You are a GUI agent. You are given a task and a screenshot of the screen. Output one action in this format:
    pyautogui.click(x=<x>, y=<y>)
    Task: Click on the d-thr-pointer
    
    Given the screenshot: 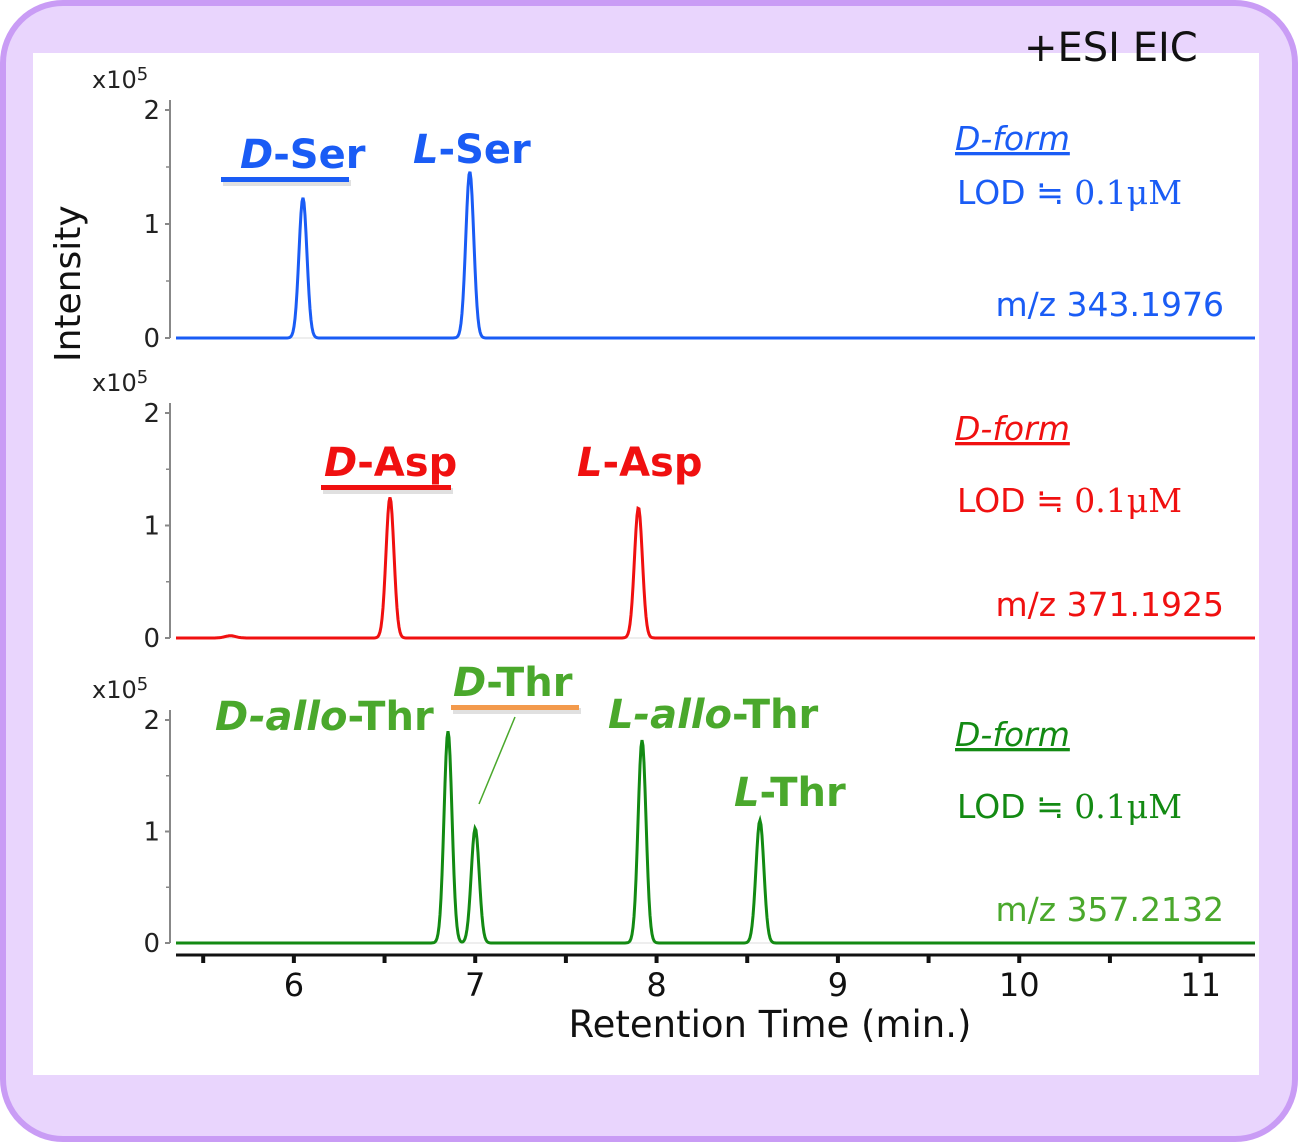 What is the action you would take?
    pyautogui.click(x=497, y=760)
    